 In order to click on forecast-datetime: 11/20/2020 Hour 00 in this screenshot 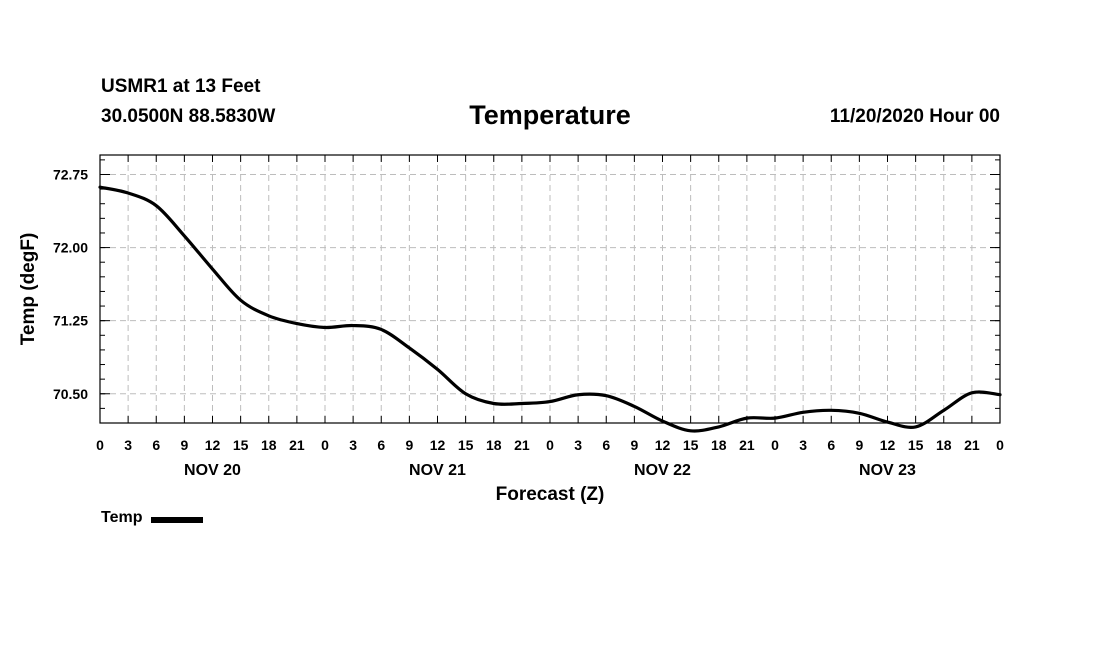, I will do `click(914, 116)`.